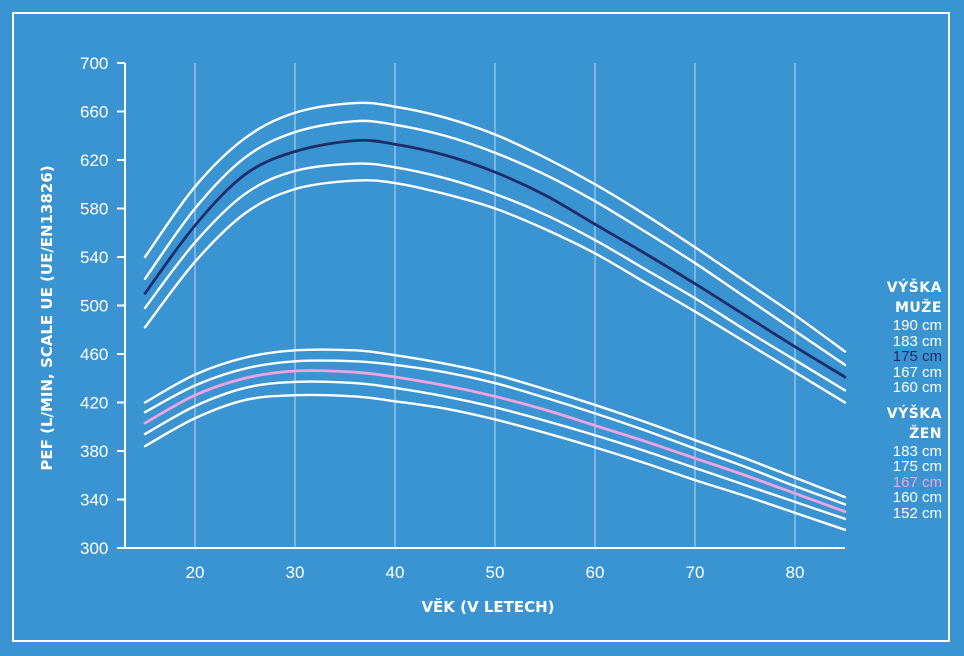 The height and width of the screenshot is (656, 964). I want to click on legend-men-heading-2: MUŽE, so click(918, 308).